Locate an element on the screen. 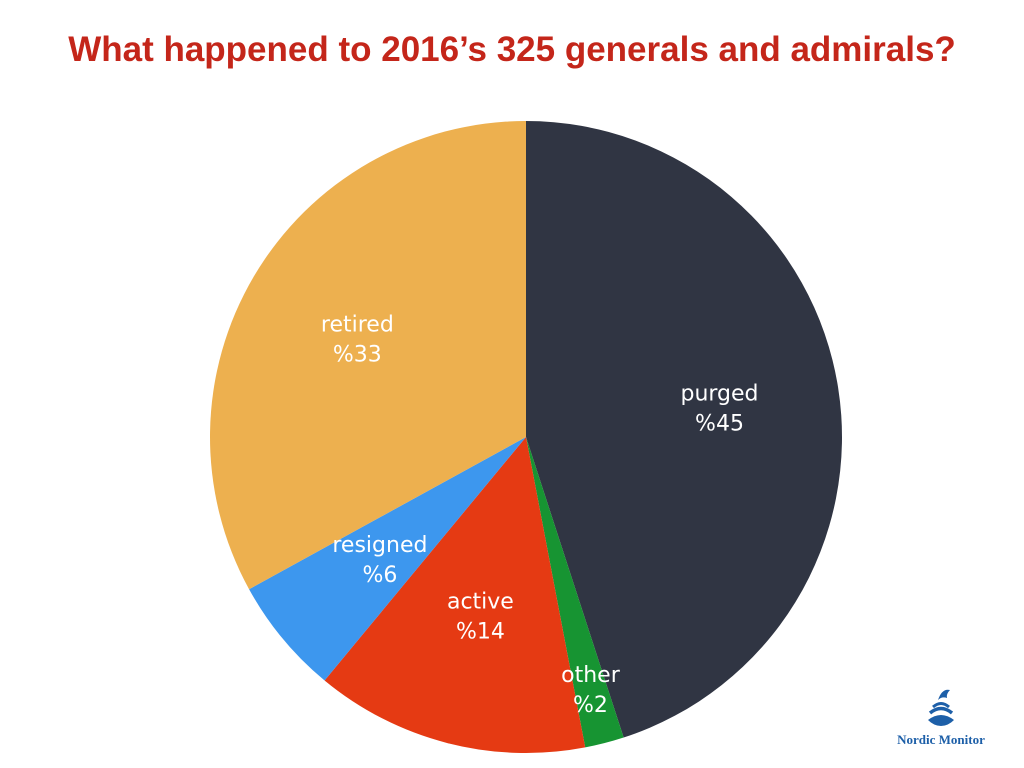 This screenshot has height=768, width=1024. slice-label-resigned: resigned is located at coordinates (379, 545).